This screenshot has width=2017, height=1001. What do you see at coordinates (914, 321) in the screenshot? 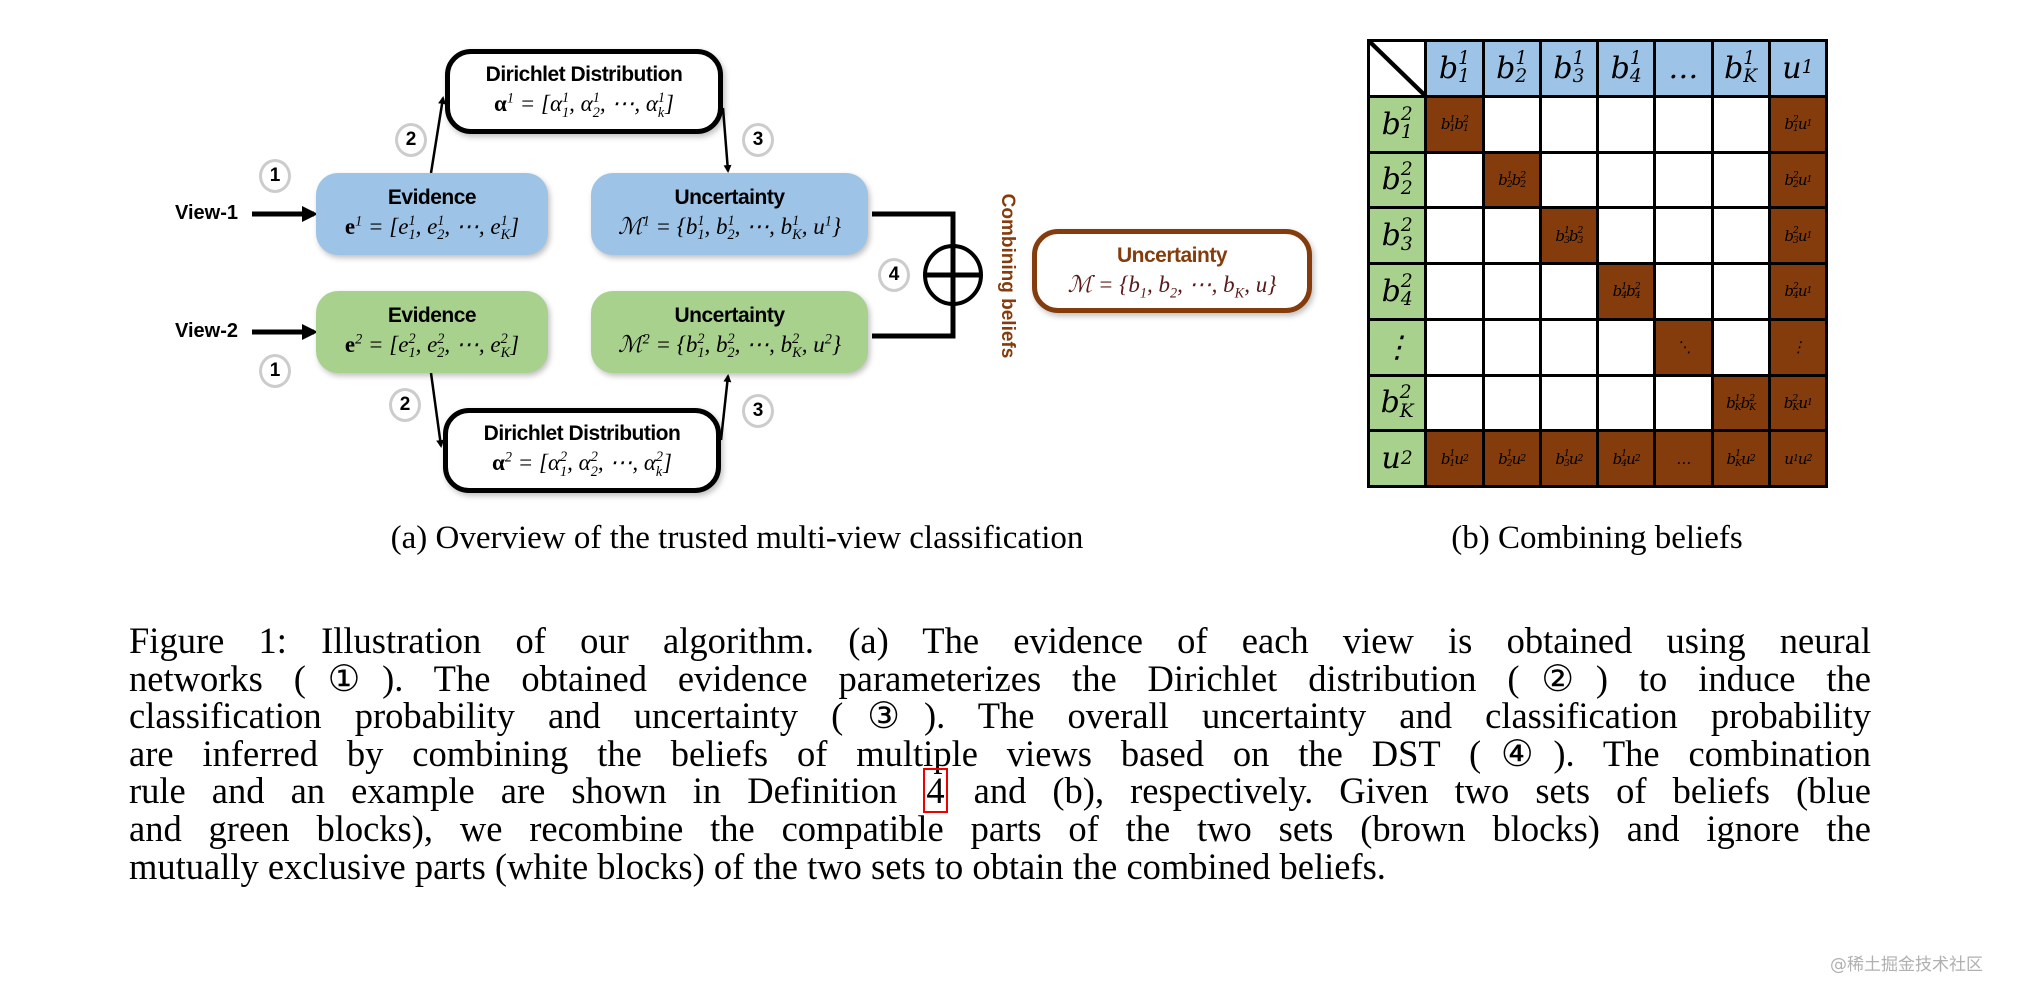
I see `uncertainty2-connector` at bounding box center [914, 321].